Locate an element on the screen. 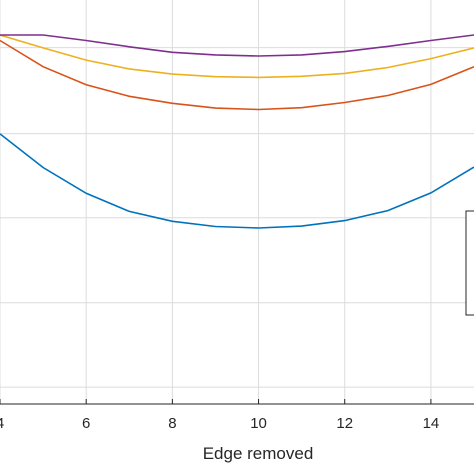 This screenshot has width=474, height=474. x-axis-label: Edge removed is located at coordinates (258, 453).